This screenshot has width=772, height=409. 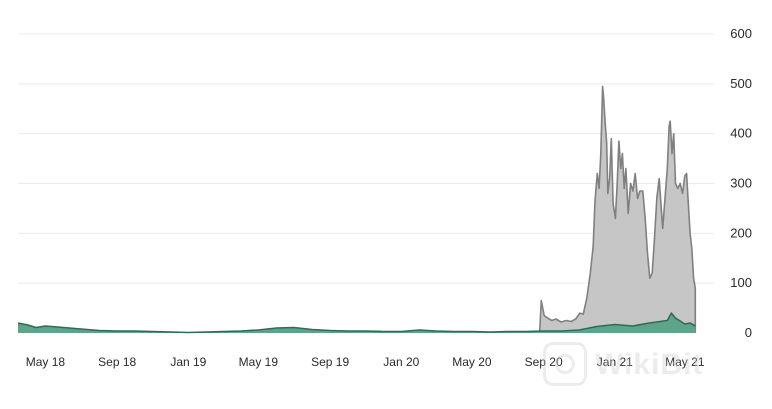 What do you see at coordinates (741, 83) in the screenshot?
I see `y-tick-label: 500` at bounding box center [741, 83].